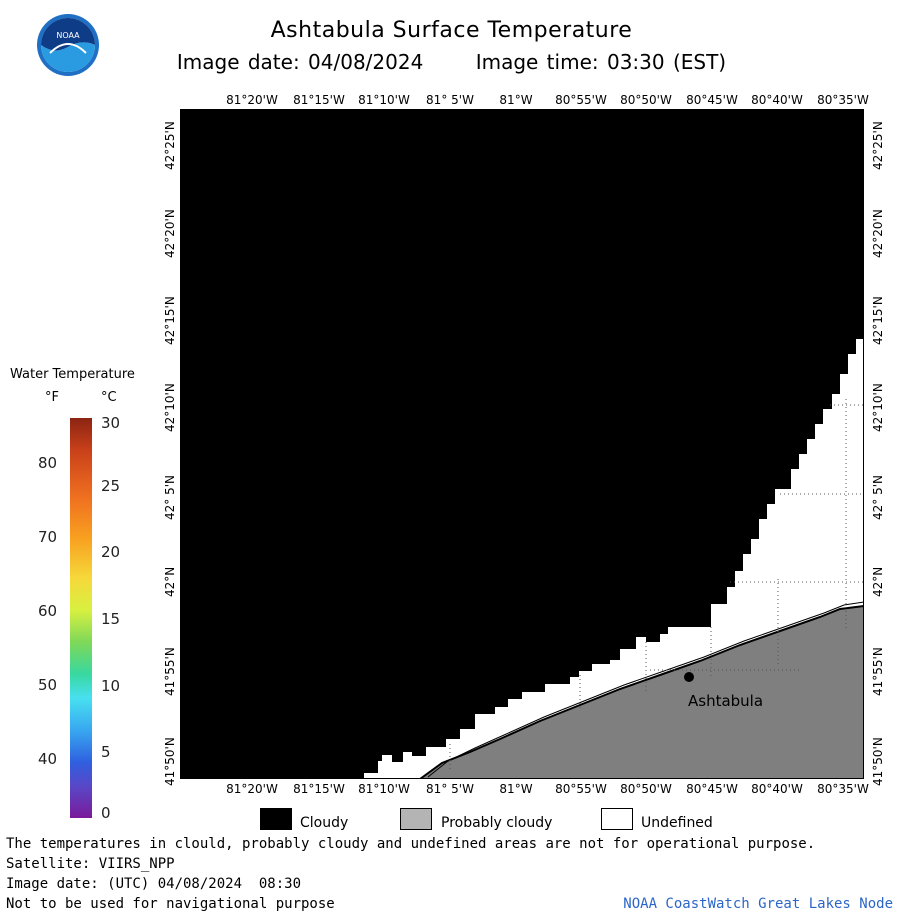  Describe the element at coordinates (451, 30) in the screenshot. I see `map-title: Ashtabula Surface Temperature` at that location.